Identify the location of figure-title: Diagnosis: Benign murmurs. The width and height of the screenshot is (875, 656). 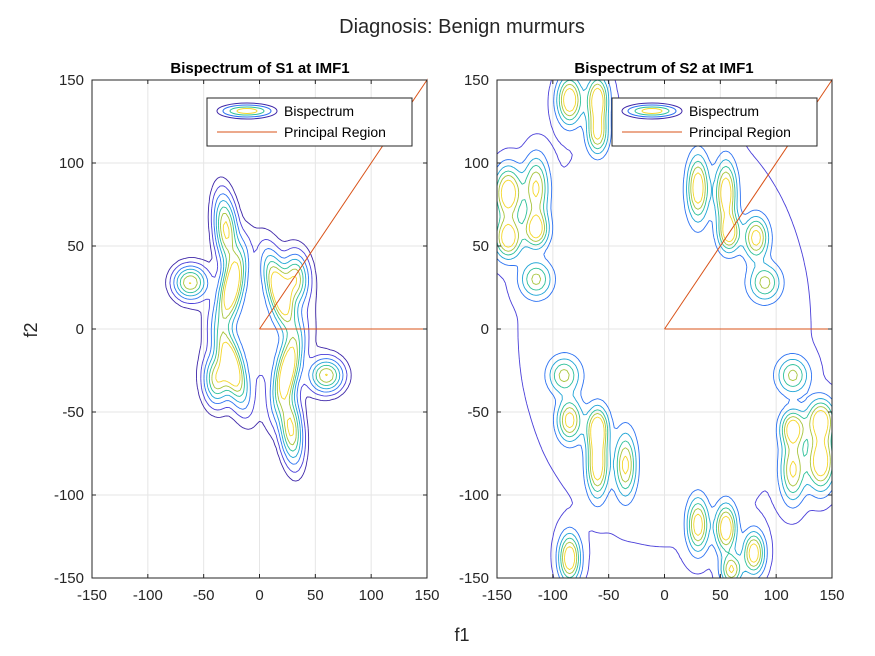
(462, 27).